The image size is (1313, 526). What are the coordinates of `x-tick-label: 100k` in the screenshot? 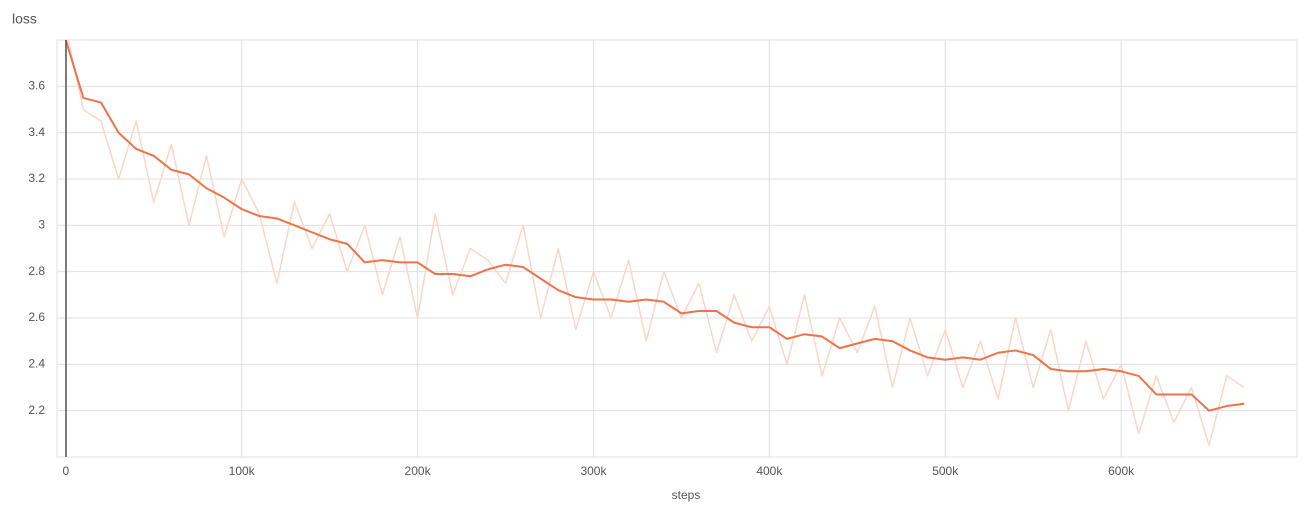 It's located at (242, 471).